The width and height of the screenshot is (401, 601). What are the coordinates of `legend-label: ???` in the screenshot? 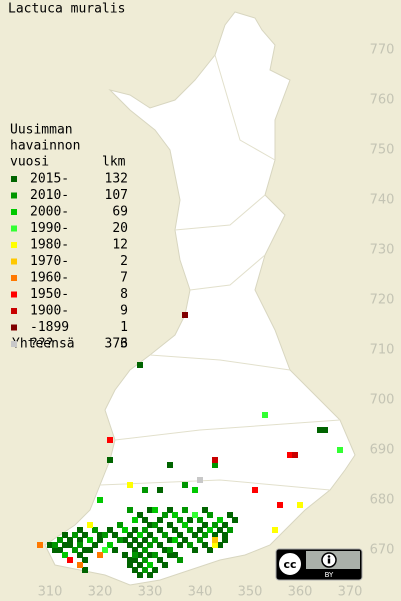 It's located at (41, 344).